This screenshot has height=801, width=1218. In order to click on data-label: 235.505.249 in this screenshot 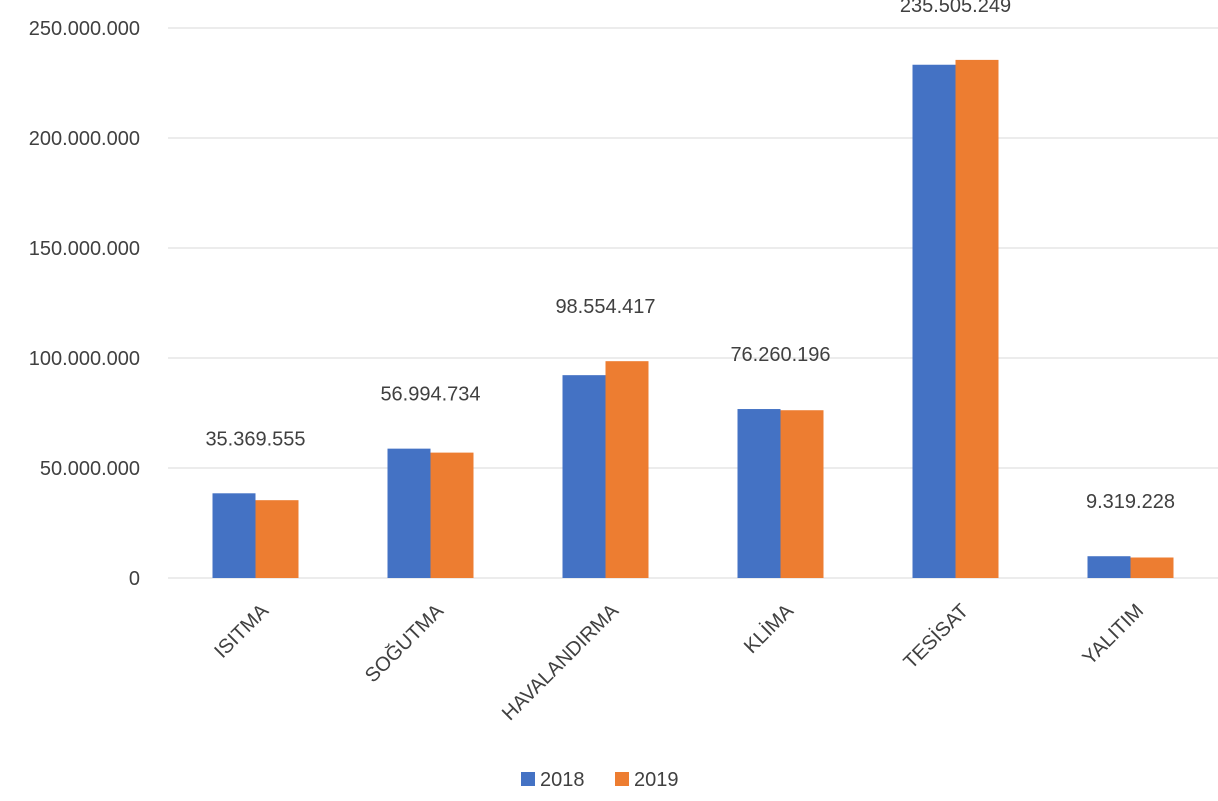, I will do `click(955, 8)`.